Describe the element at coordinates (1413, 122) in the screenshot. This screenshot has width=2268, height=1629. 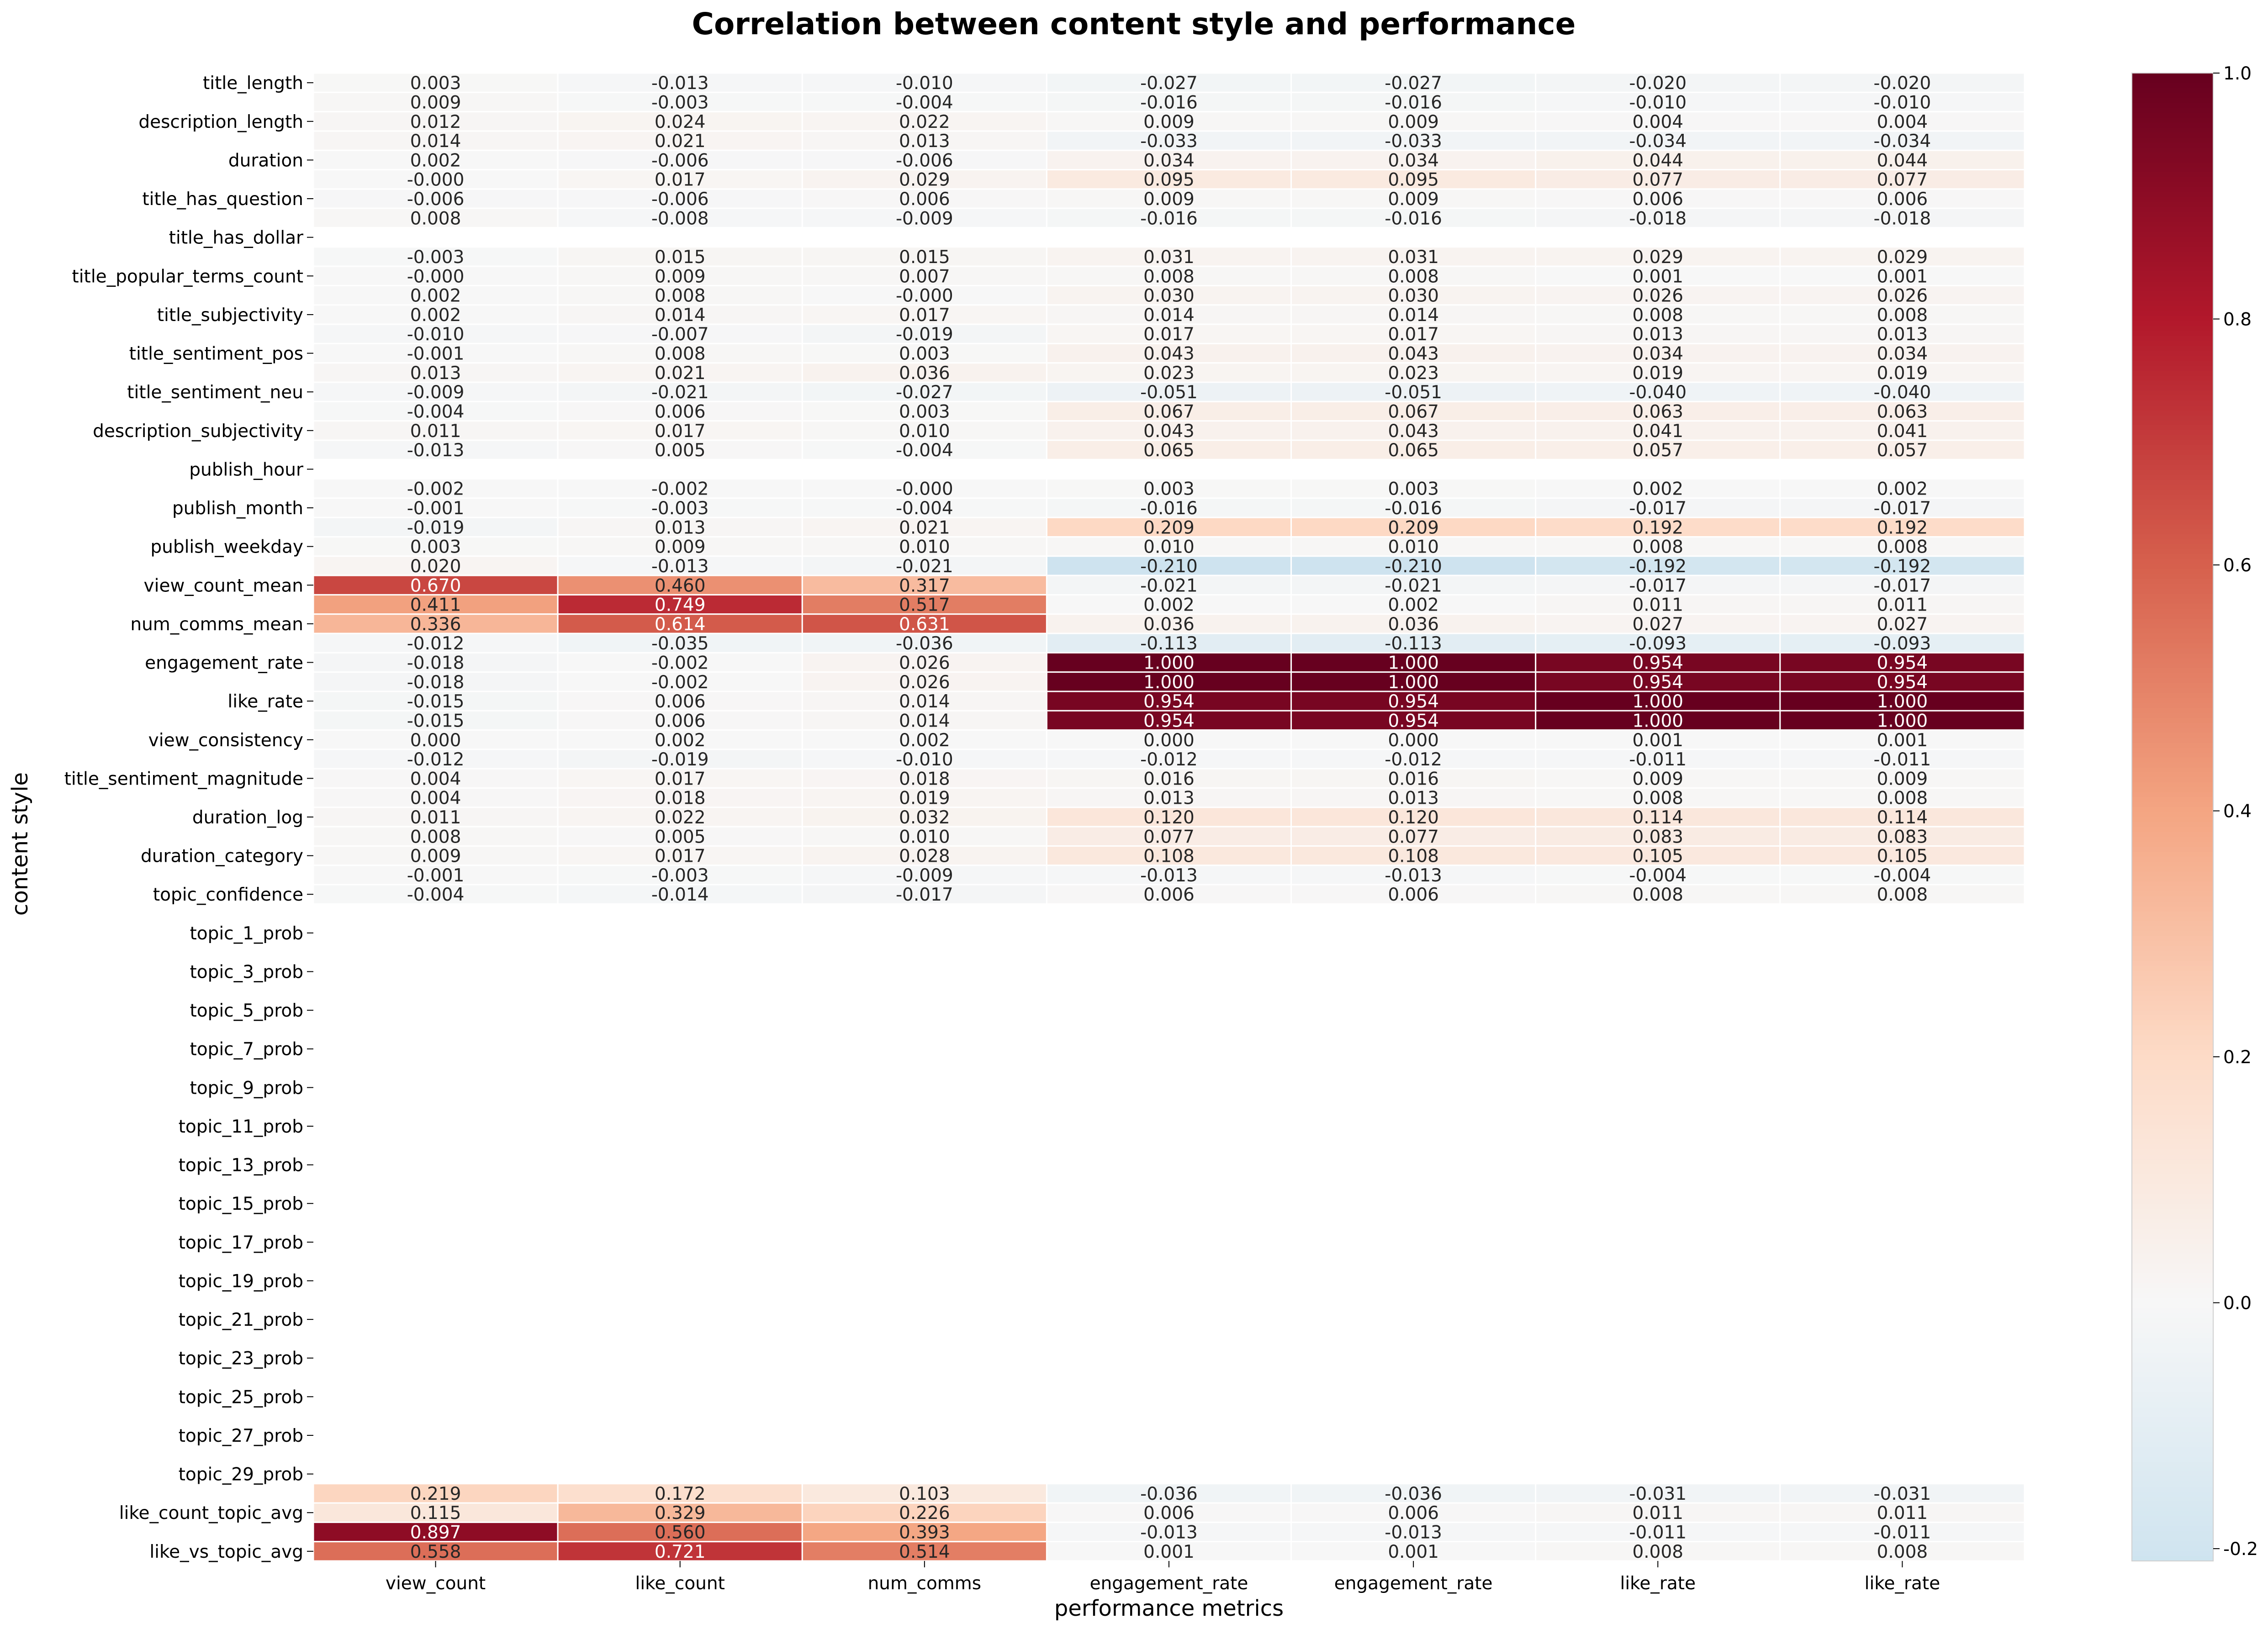
I see `cell-value-label: 0.009` at that location.